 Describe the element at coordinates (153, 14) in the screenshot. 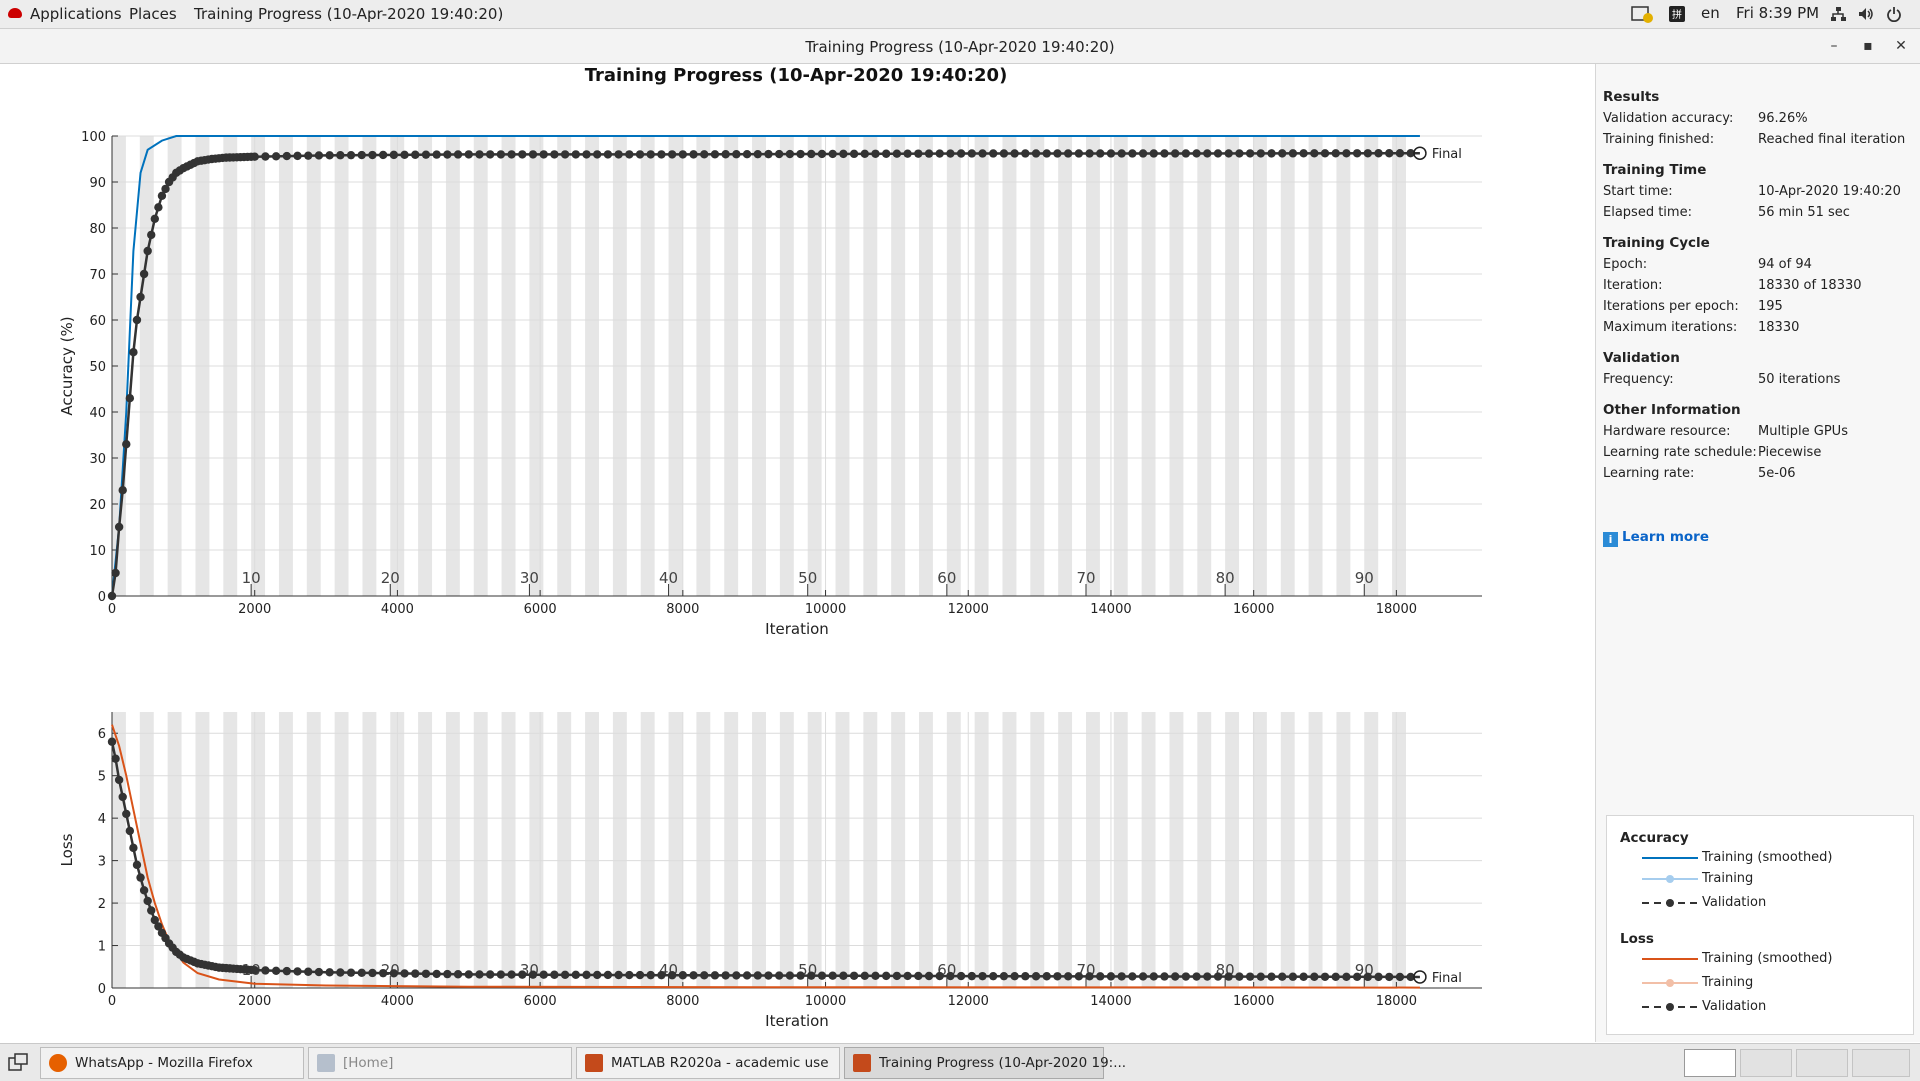

I see `places-menu: Places` at that location.